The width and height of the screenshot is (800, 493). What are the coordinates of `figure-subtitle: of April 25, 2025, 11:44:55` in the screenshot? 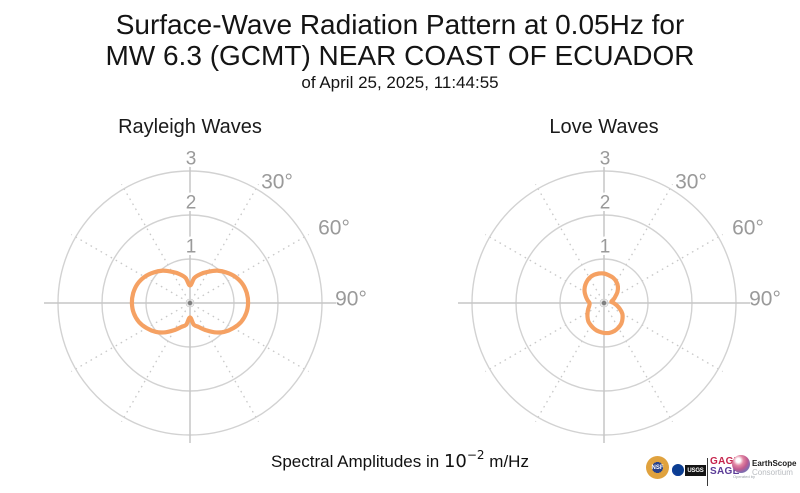 It's located at (400, 82).